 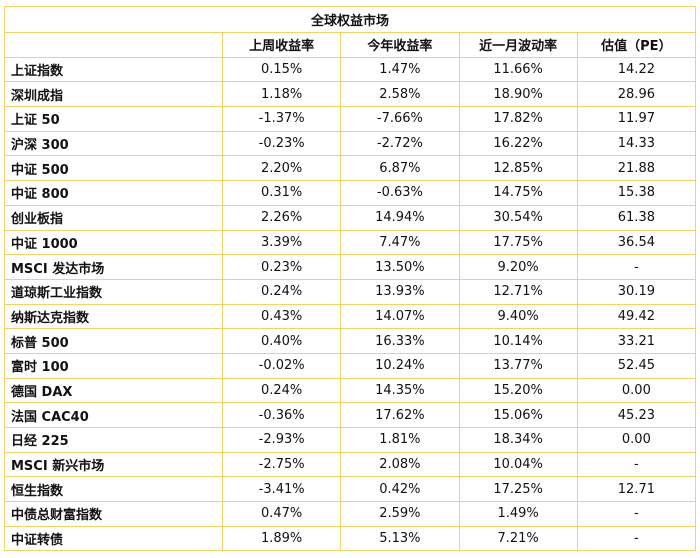 I want to click on cell: 30.54%, so click(x=518, y=217).